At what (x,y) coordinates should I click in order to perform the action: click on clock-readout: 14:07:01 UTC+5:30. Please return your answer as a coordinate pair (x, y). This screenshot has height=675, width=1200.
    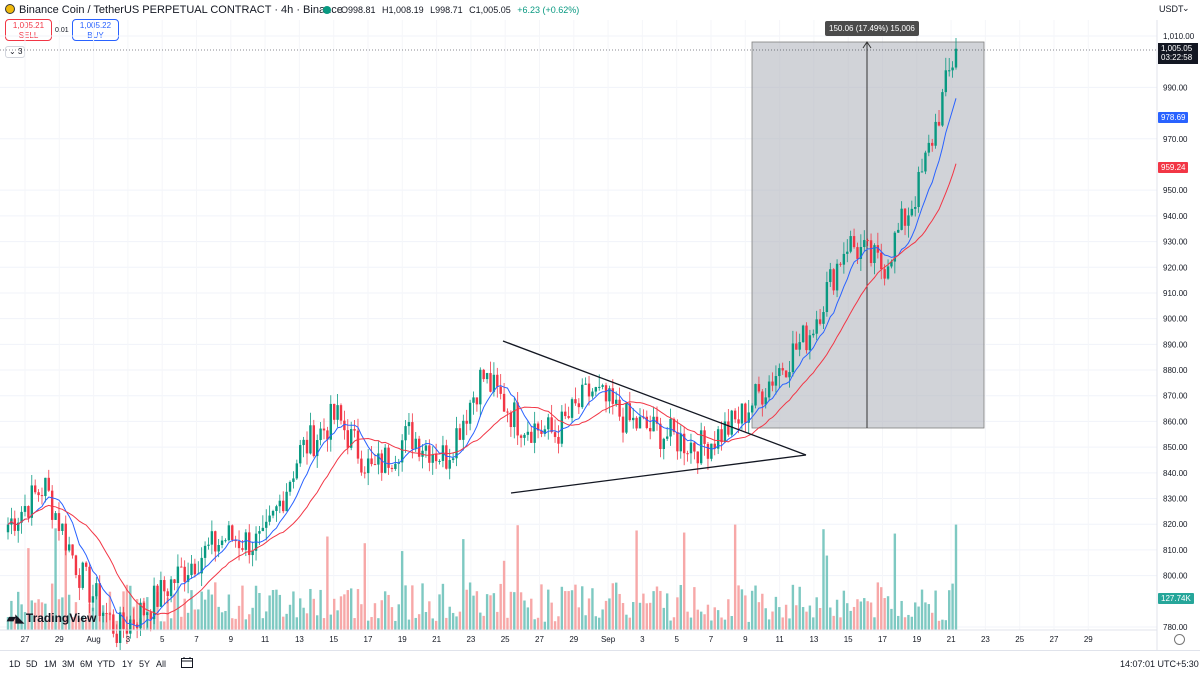
    Looking at the image, I should click on (1159, 664).